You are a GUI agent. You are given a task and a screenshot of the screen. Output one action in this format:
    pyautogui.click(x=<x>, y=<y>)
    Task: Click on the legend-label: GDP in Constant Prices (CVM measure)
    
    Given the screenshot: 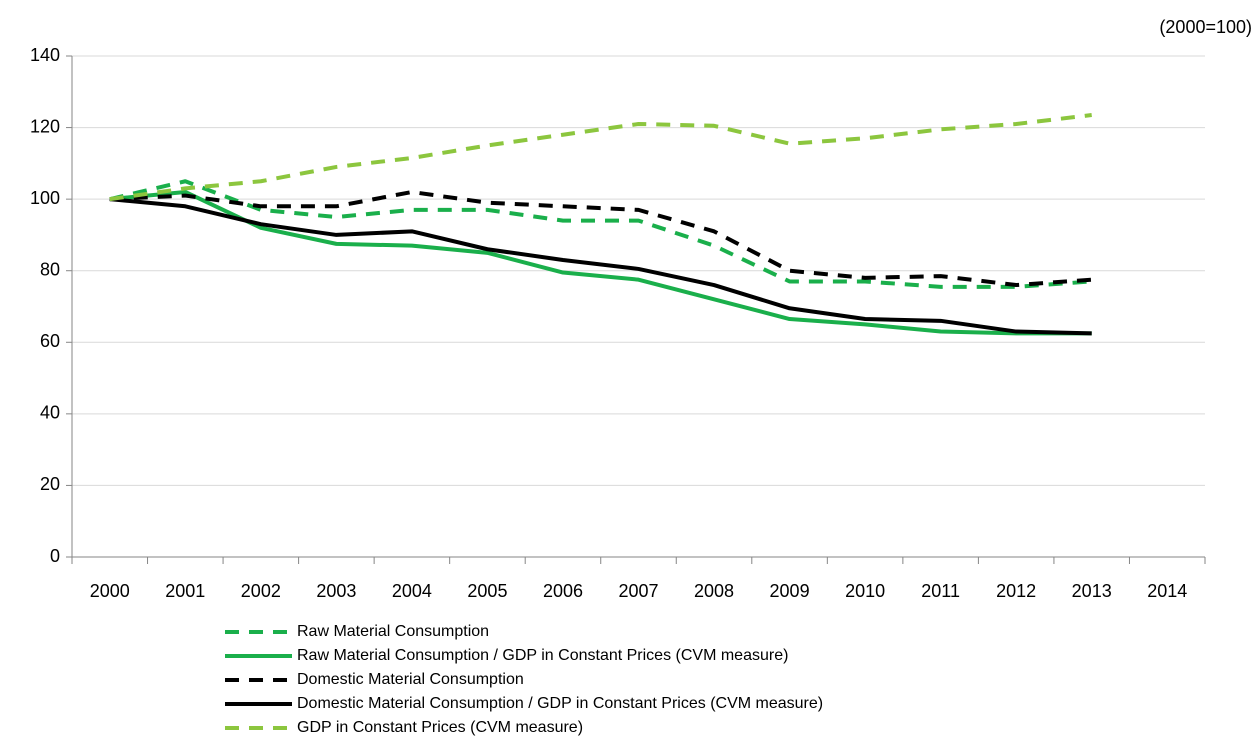 What is the action you would take?
    pyautogui.click(x=440, y=727)
    